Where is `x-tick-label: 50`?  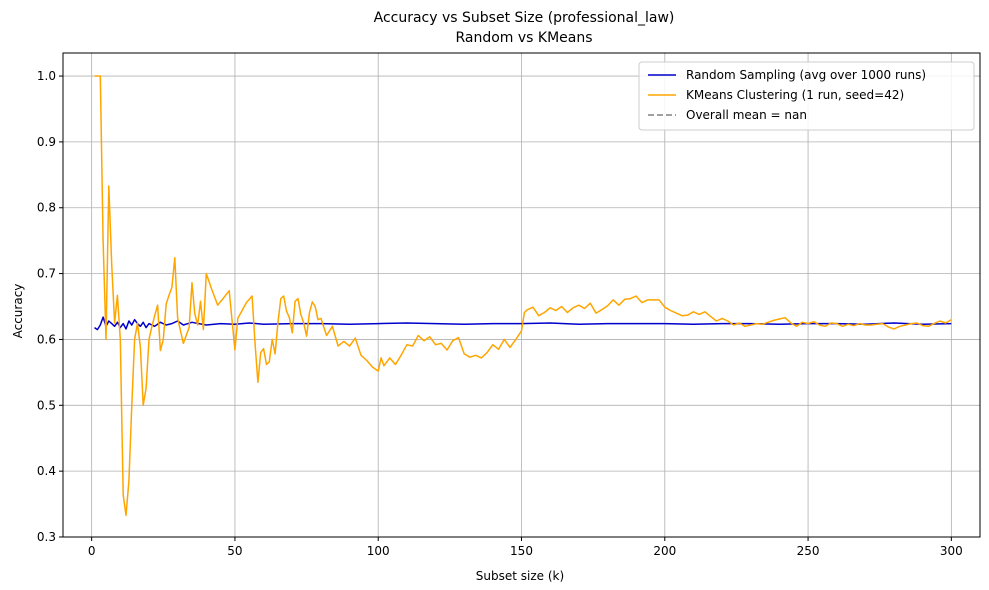 x-tick-label: 50 is located at coordinates (234, 551).